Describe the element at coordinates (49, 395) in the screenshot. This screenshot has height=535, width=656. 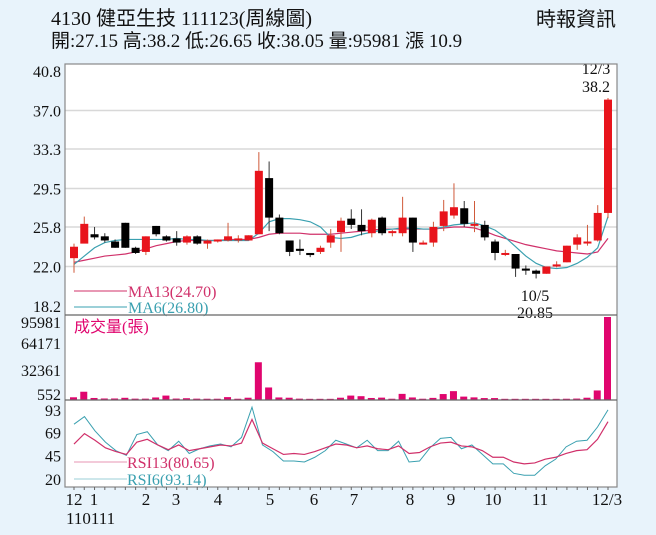
I see `volume-axis-tick: 552` at that location.